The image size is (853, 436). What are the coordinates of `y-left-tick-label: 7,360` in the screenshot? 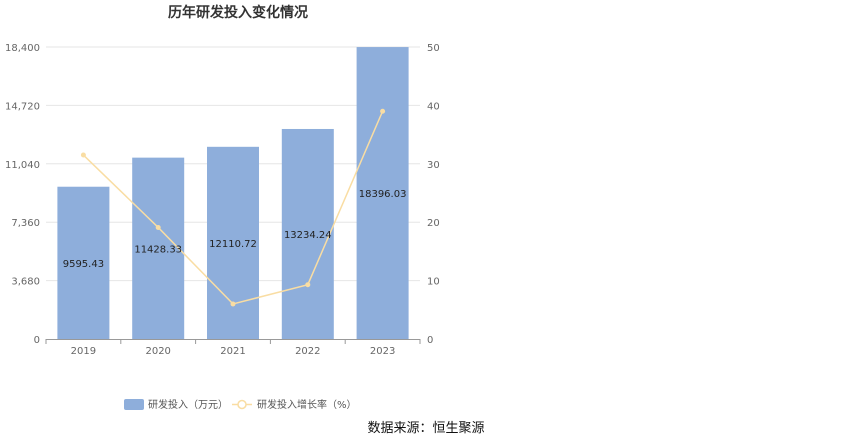 It's located at (25, 223).